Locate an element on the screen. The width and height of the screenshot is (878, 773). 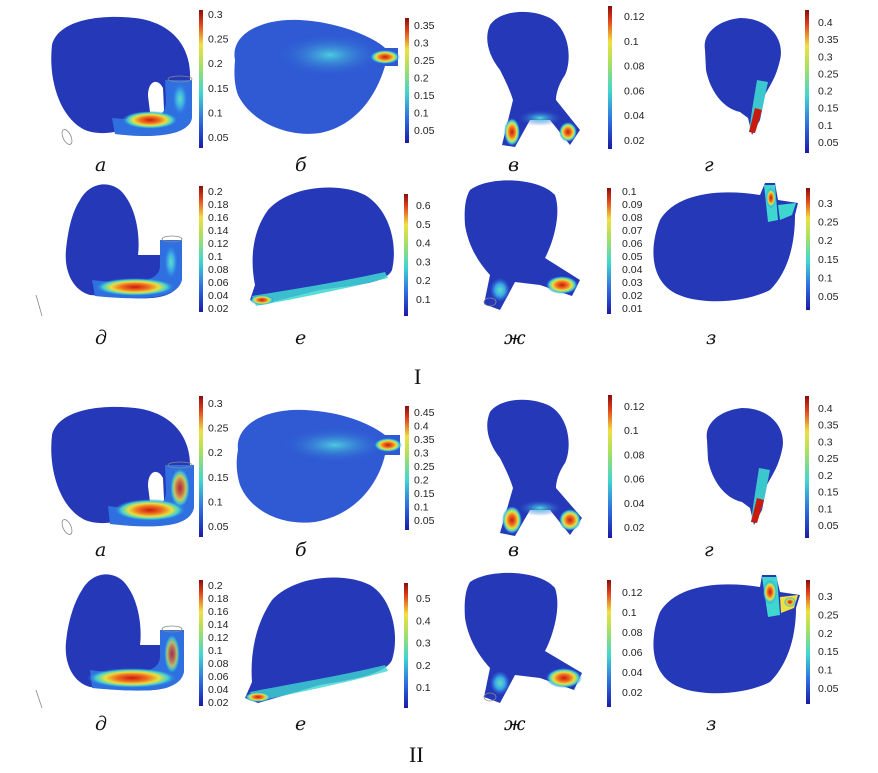
panel-II-б is located at coordinates (319, 466).